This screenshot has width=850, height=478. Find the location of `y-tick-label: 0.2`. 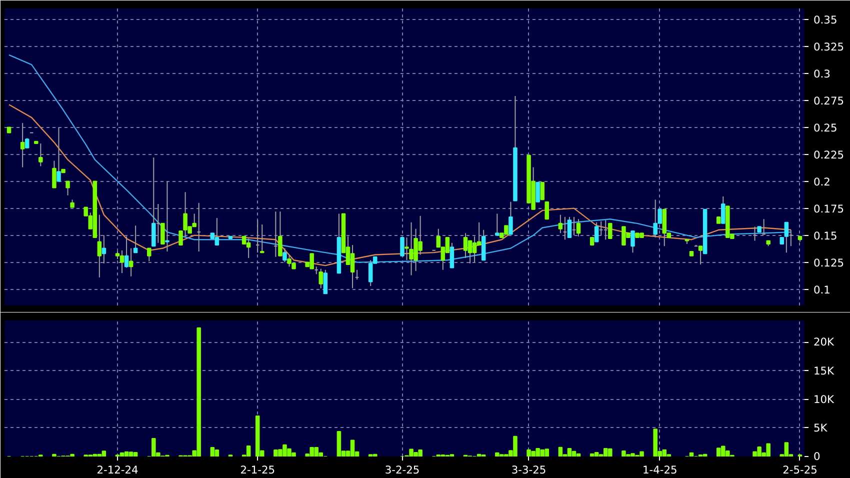

y-tick-label: 0.2 is located at coordinates (822, 181).